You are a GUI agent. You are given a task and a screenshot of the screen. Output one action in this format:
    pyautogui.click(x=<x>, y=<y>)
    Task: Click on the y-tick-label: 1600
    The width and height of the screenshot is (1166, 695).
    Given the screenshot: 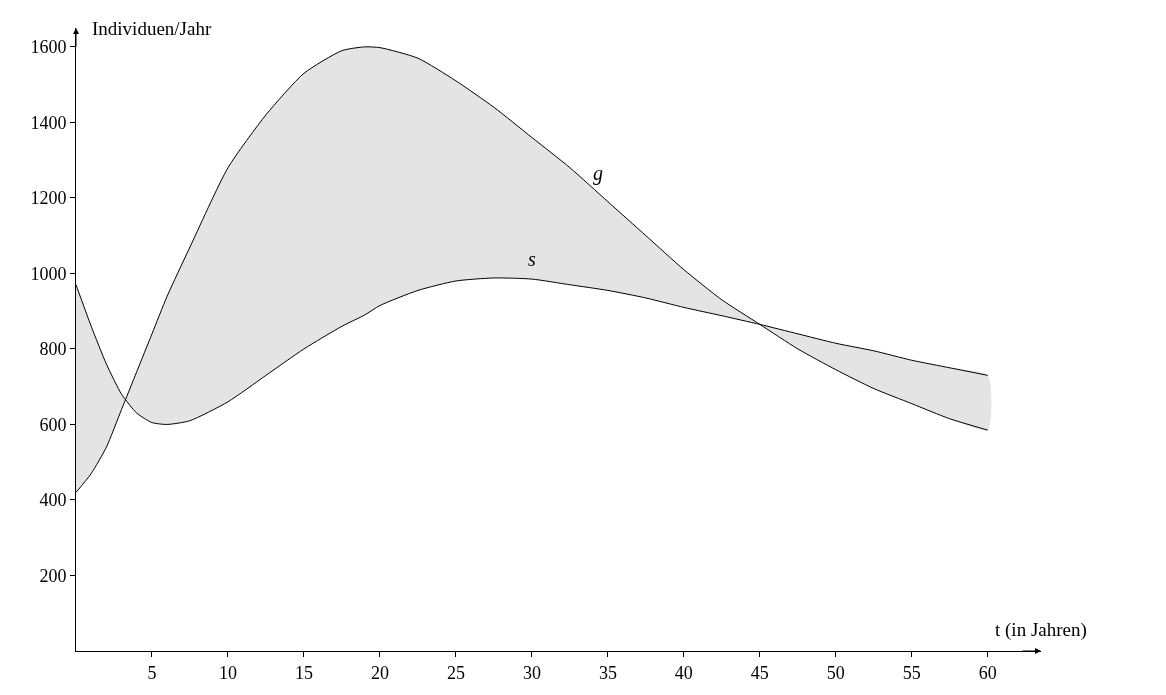 What is the action you would take?
    pyautogui.click(x=48, y=47)
    